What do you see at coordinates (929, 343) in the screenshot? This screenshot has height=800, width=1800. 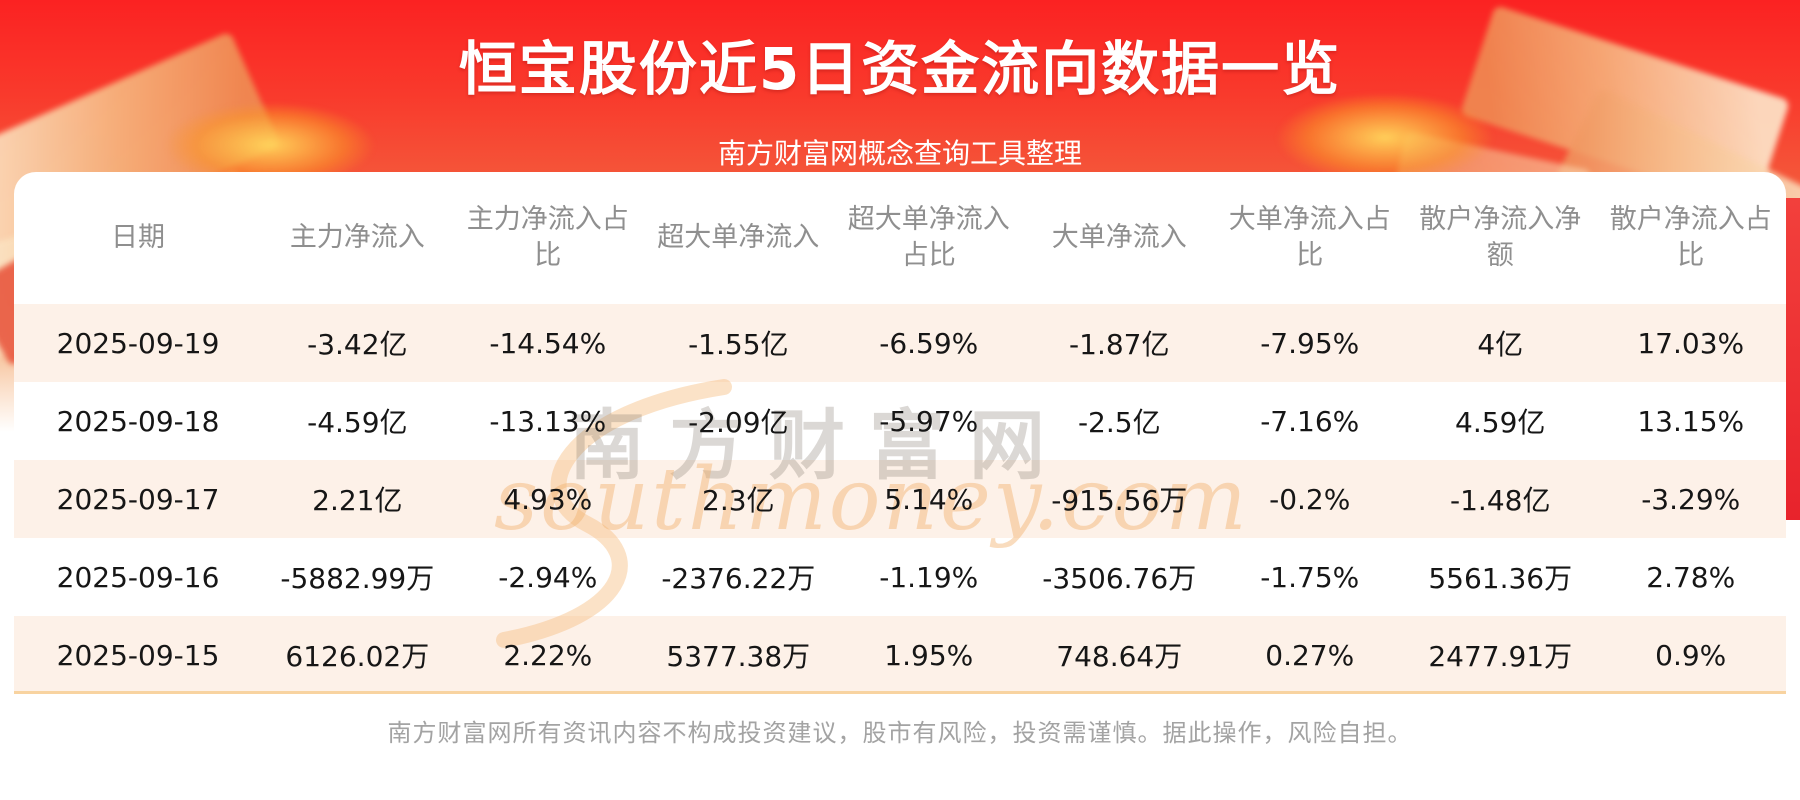 I see `table-cell: -6.59%` at bounding box center [929, 343].